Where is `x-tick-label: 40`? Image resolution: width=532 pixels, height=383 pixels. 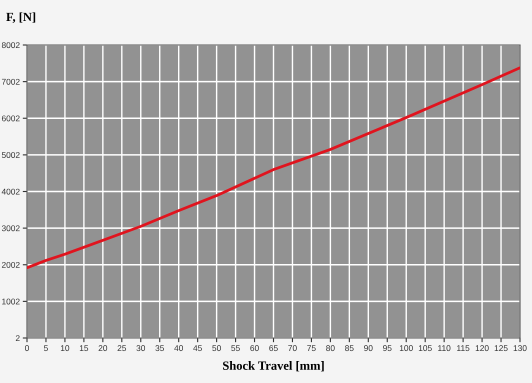
x-tick-label: 40 is located at coordinates (178, 348).